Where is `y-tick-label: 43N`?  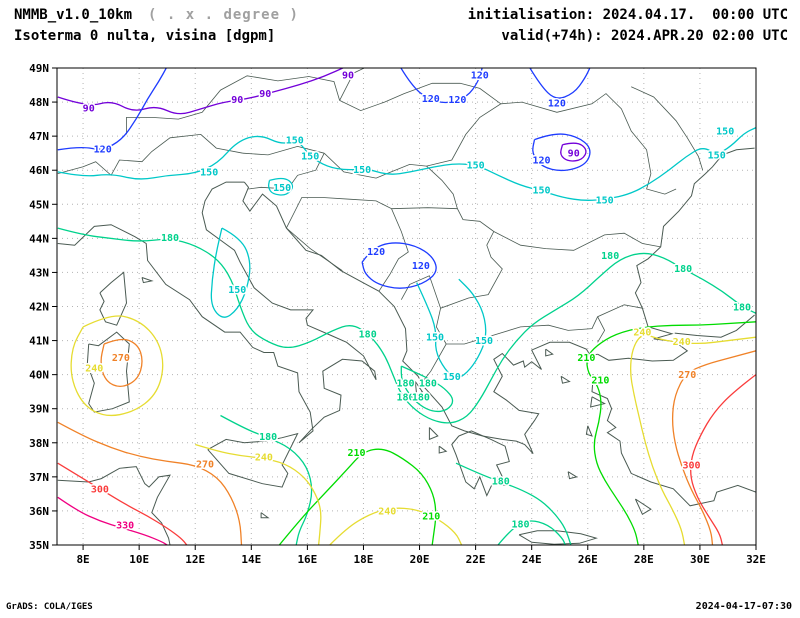 y-tick-label: 43N is located at coordinates (39, 272).